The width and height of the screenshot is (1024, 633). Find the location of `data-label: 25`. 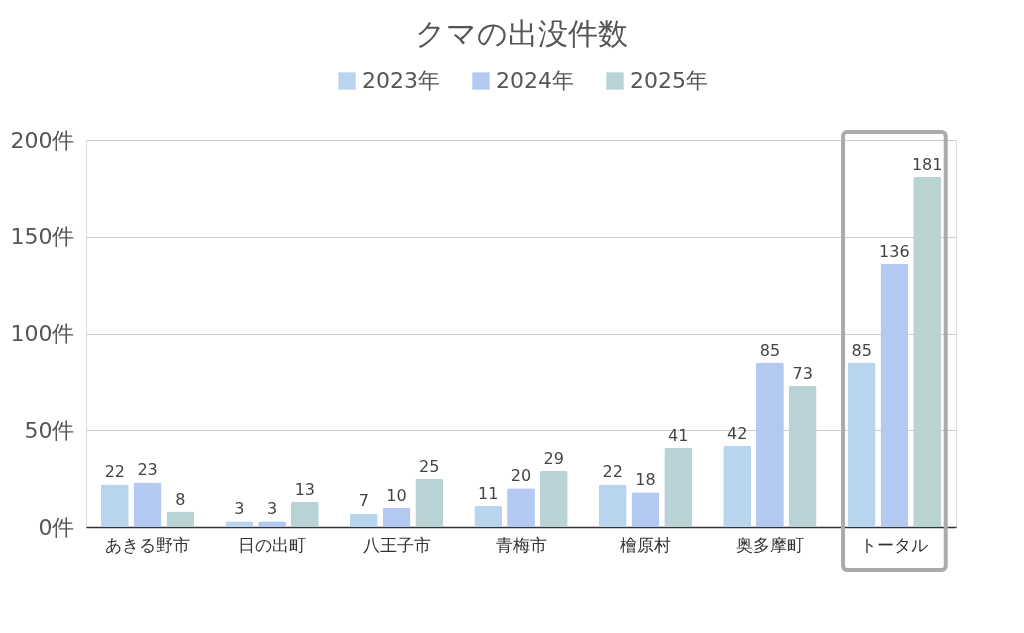

data-label: 25 is located at coordinates (429, 466).